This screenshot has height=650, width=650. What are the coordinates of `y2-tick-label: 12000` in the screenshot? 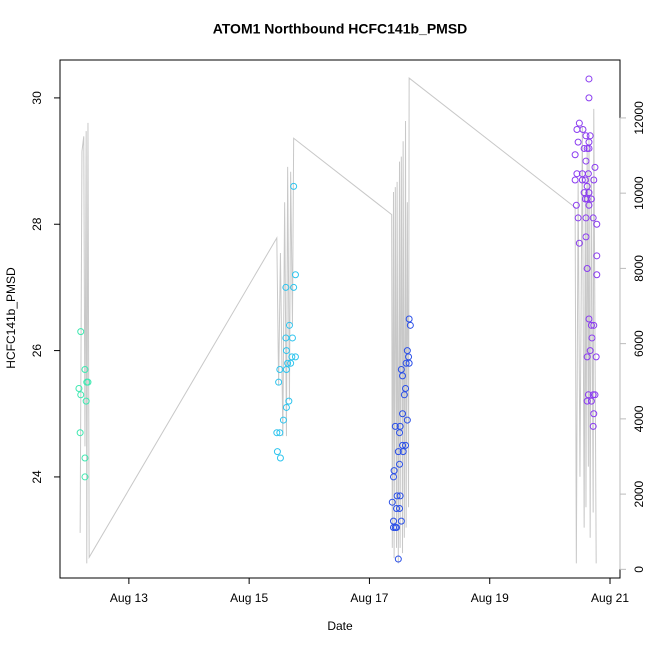 It's located at (639, 118).